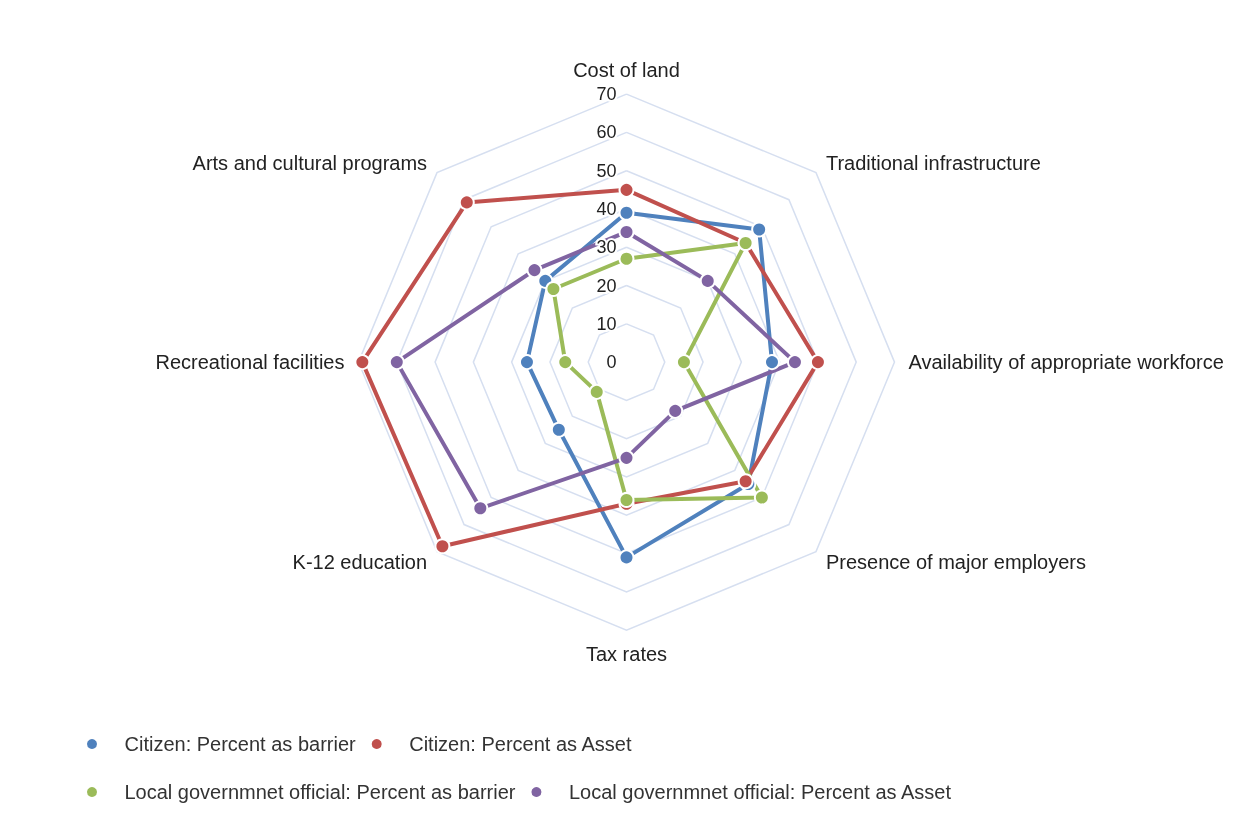 The image size is (1253, 823). I want to click on spoke-label: Cost of land, so click(626, 70).